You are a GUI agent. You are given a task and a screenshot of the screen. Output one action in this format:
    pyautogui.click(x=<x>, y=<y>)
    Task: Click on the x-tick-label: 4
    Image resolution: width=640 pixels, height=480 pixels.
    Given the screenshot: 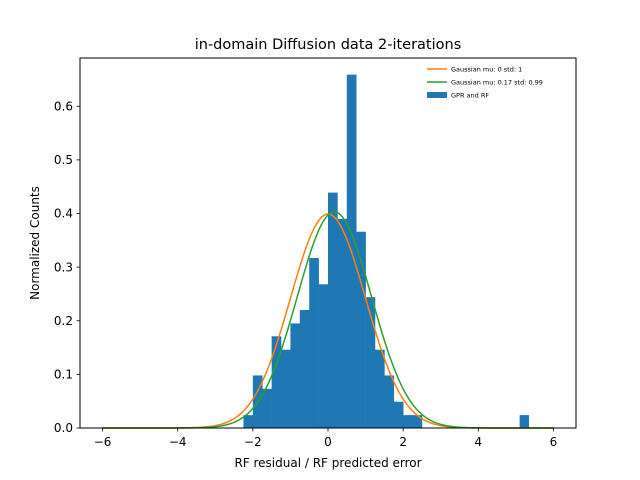 What is the action you would take?
    pyautogui.click(x=478, y=442)
    